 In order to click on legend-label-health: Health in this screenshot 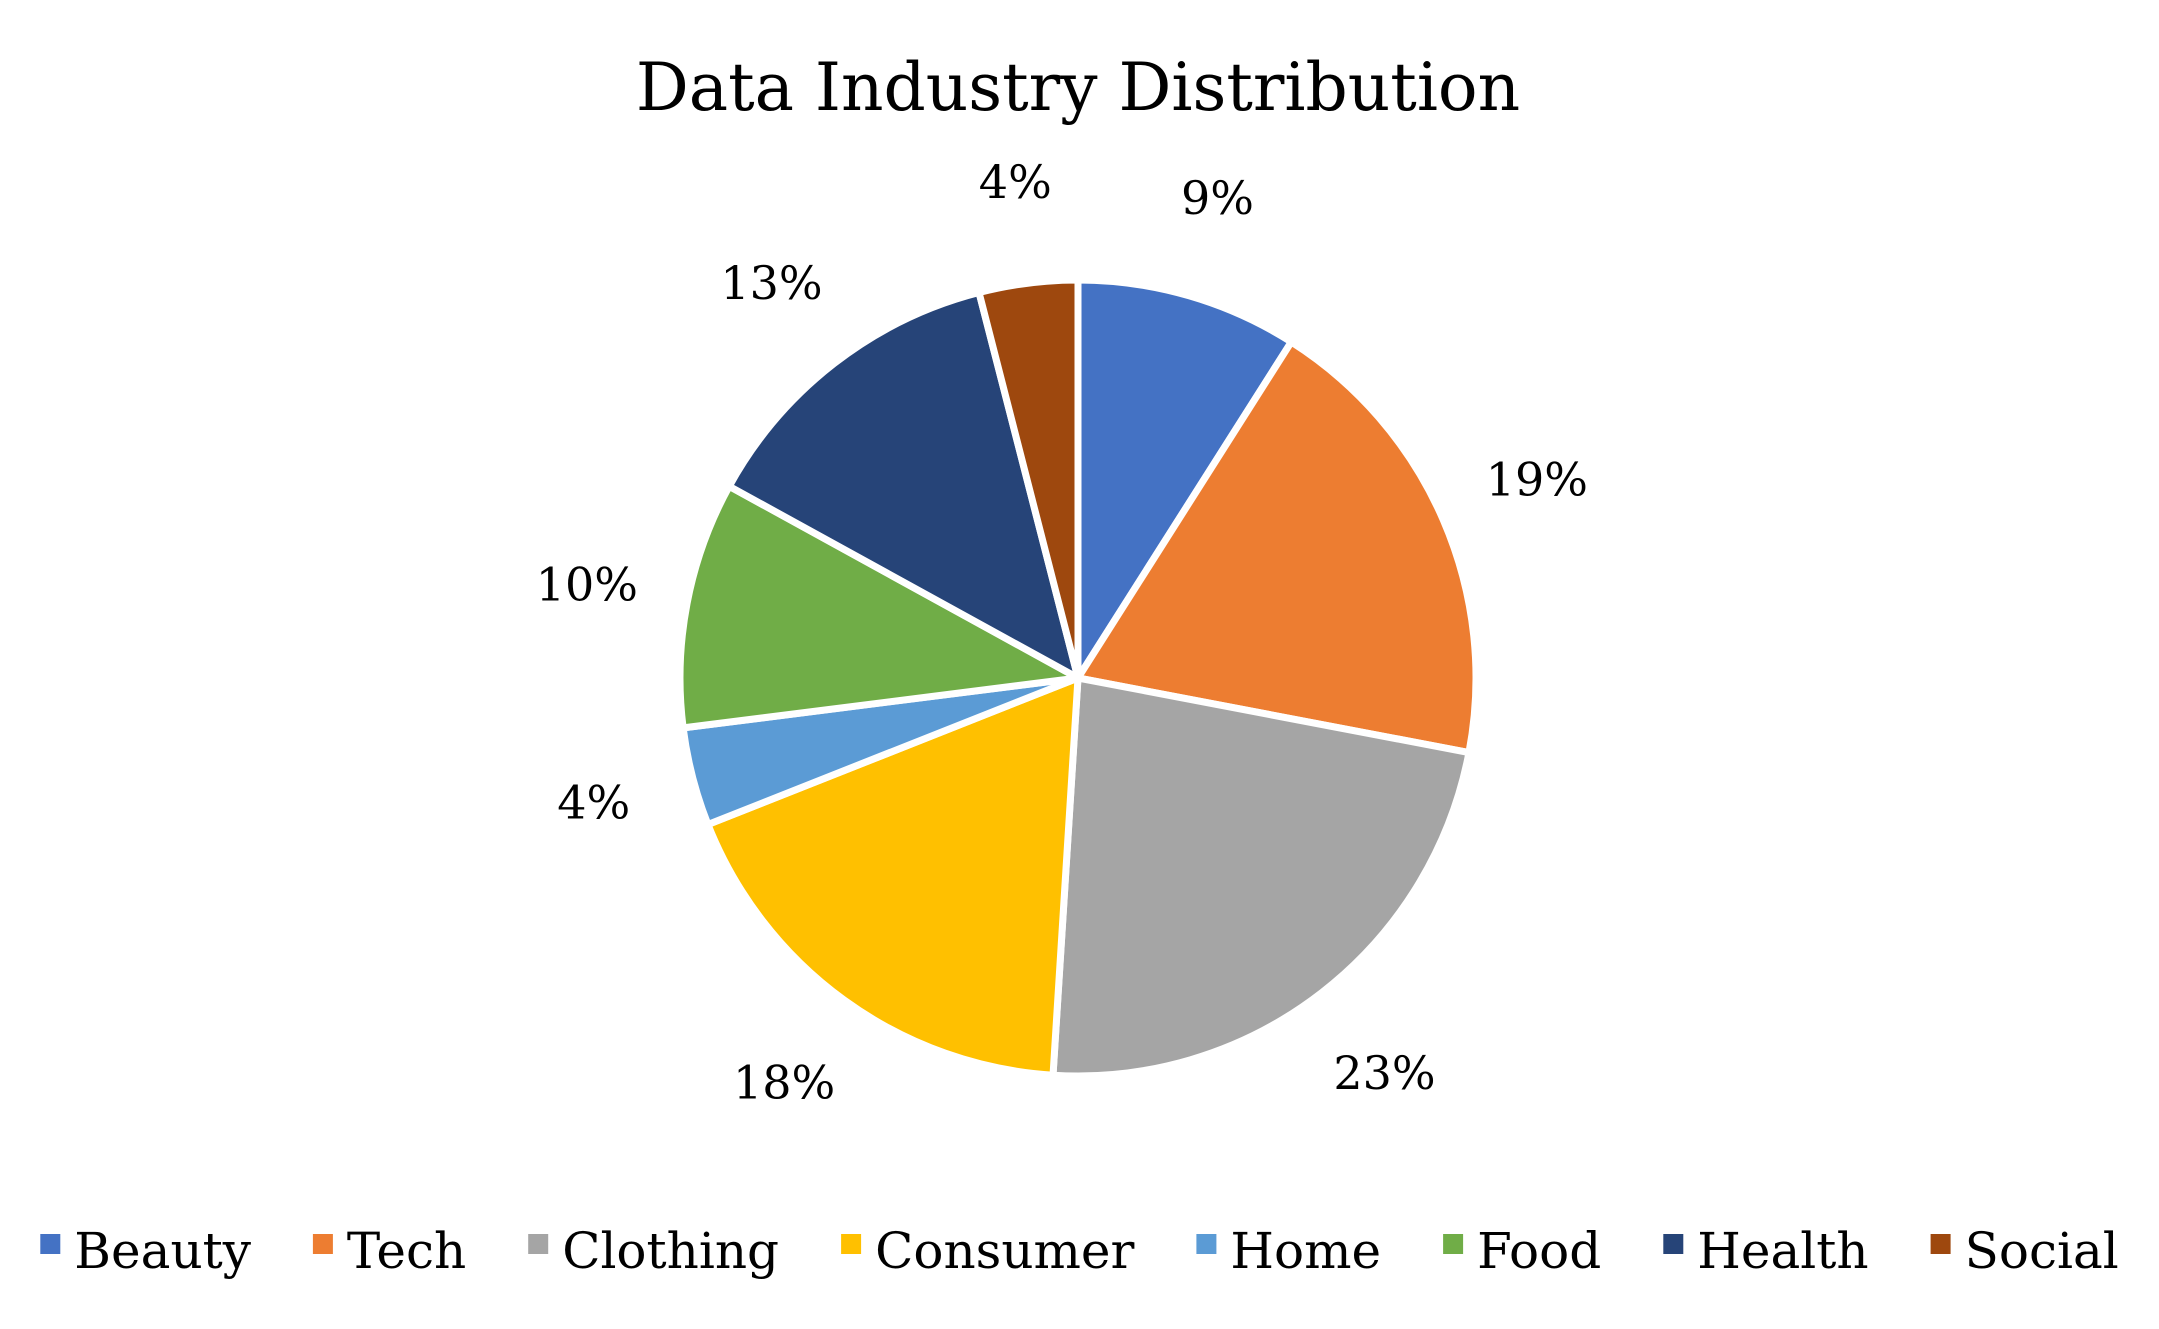, I will do `click(1782, 1251)`.